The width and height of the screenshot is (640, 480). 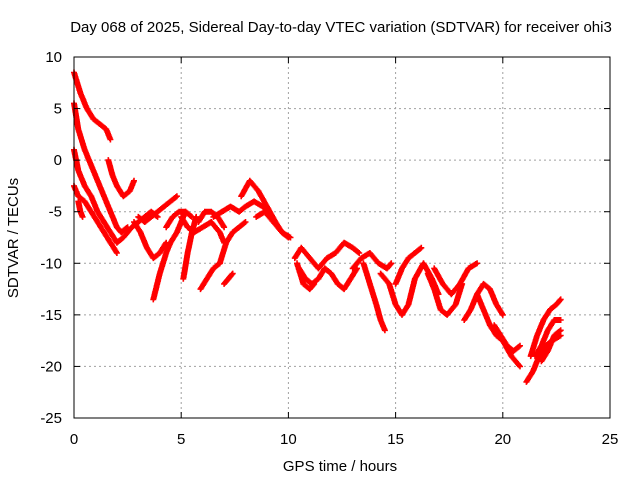 What do you see at coordinates (288, 439) in the screenshot?
I see `x-tick-label: 10` at bounding box center [288, 439].